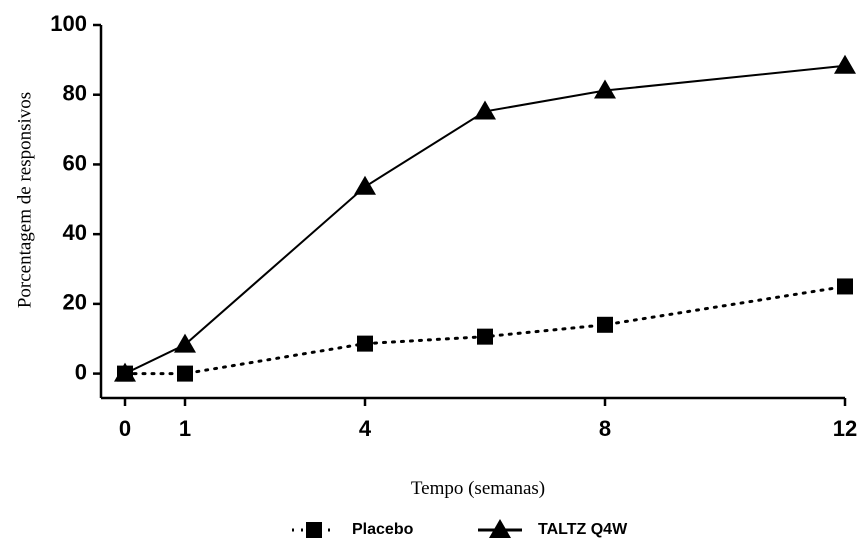 The image size is (864, 541). Describe the element at coordinates (75, 162) in the screenshot. I see `y-tick-label: 60` at that location.